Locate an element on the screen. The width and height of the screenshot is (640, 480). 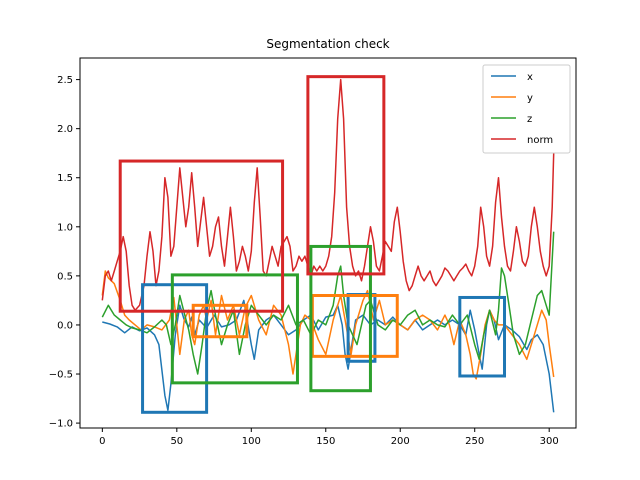
x-axis: 0 50 100 150 200 250 300 is located at coordinates (329, 437).